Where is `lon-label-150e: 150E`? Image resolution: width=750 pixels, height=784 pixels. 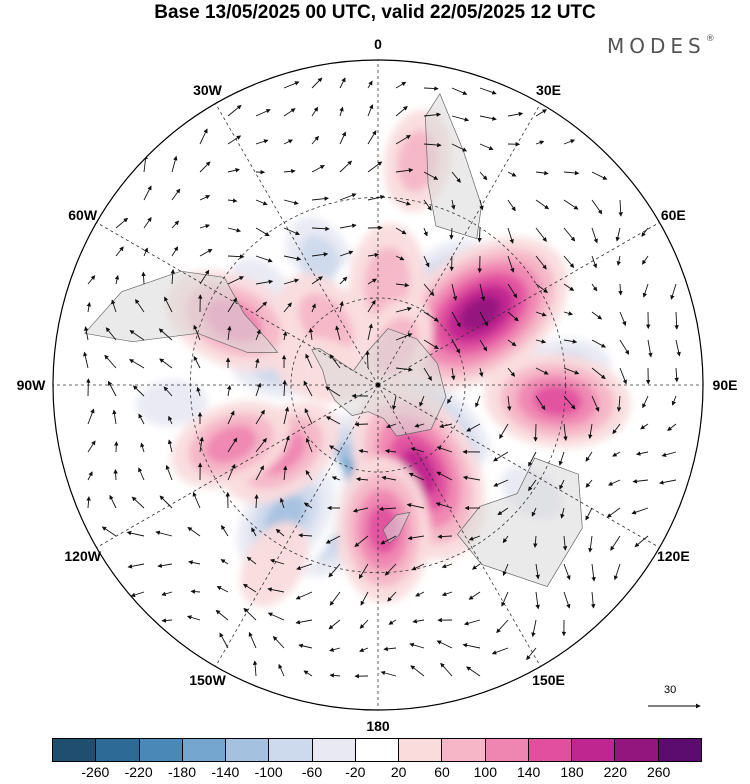
lon-label-150e: 150E is located at coordinates (548, 680).